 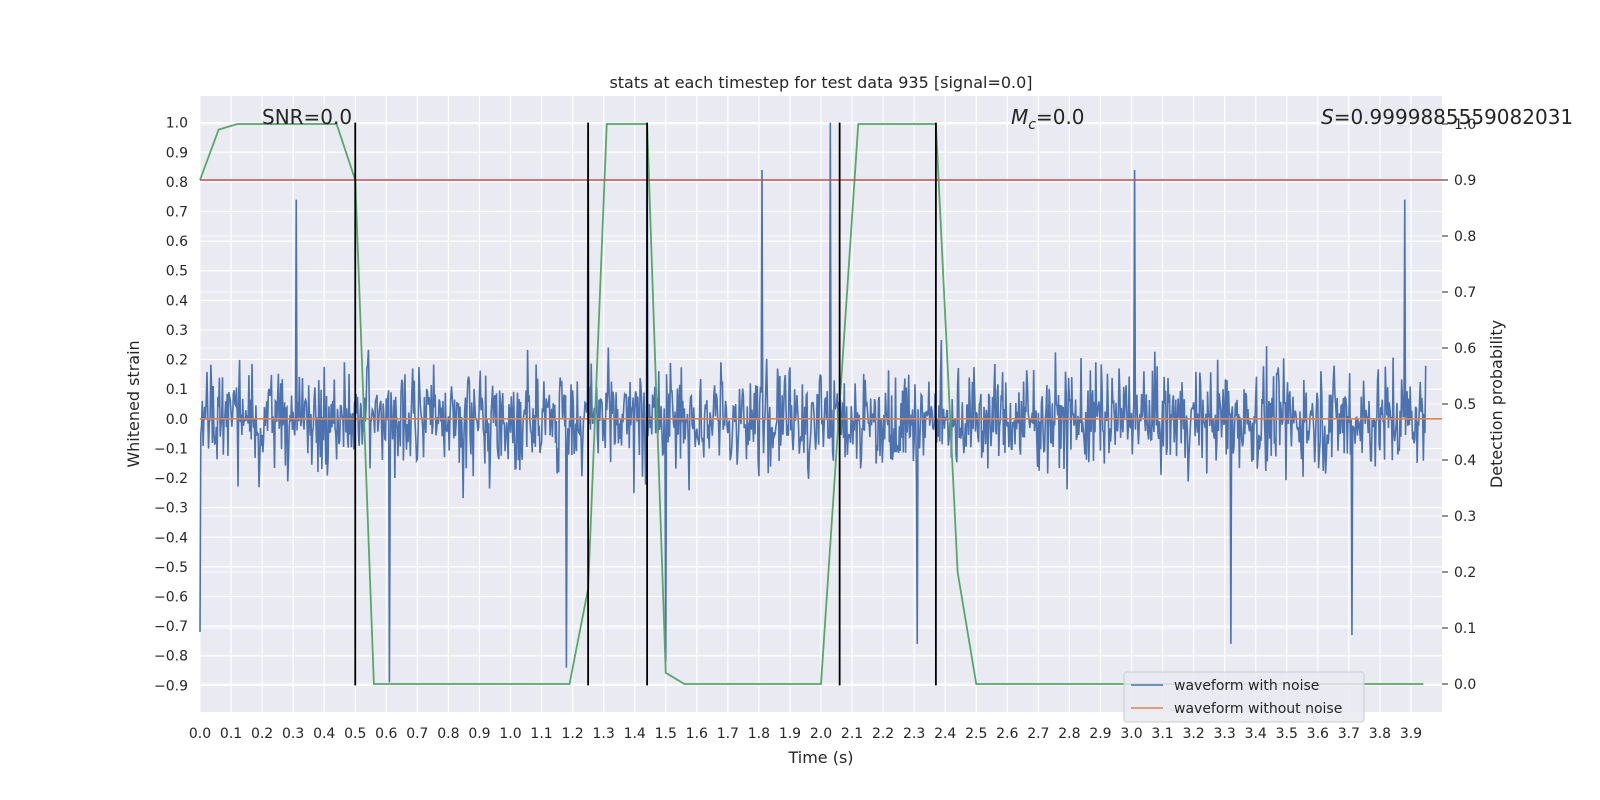 What do you see at coordinates (177, 124) in the screenshot?
I see `y-tick-label: 1.0` at bounding box center [177, 124].